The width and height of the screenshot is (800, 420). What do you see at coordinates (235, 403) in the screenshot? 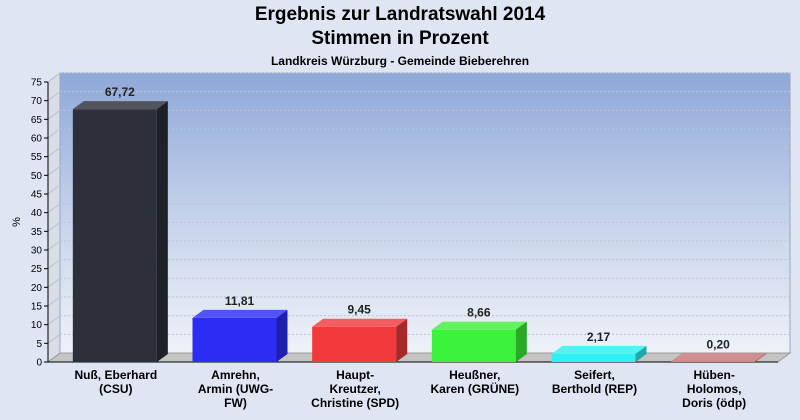
I see `x-tick-label: FW)` at bounding box center [235, 403].